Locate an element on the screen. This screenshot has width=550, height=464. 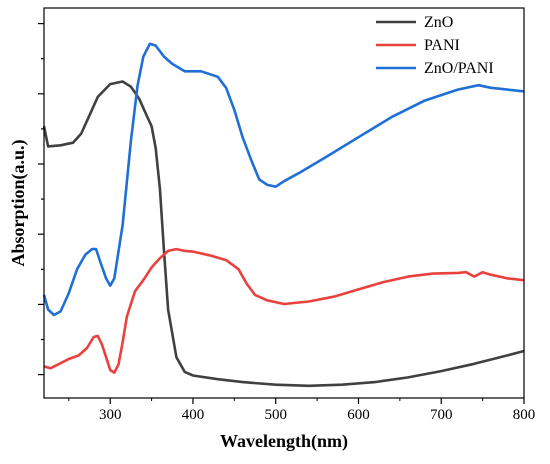
y-axis-title: Absorption(a.u.) is located at coordinates (18, 202).